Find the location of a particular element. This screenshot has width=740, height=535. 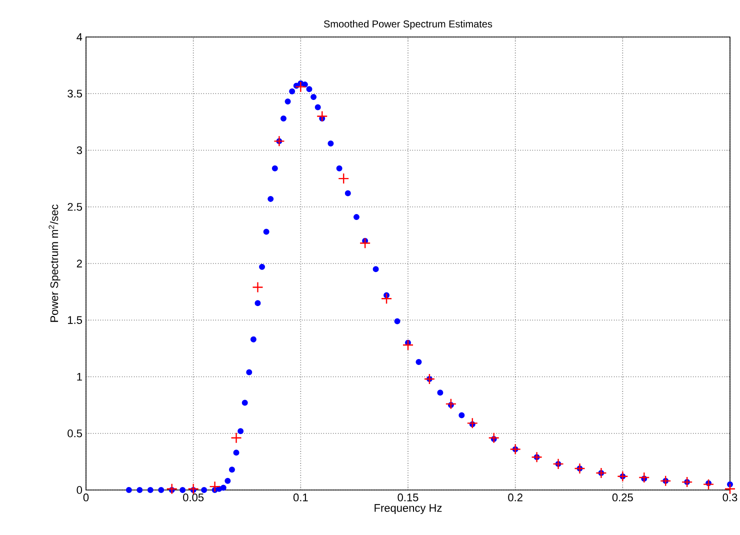

x-tick-label: 0 is located at coordinates (86, 498).